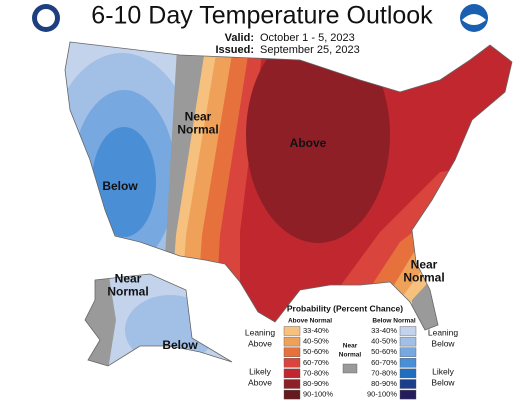 The height and width of the screenshot is (405, 525). Describe the element at coordinates (310, 50) in the screenshot. I see `issued-dates: September 25, 2023` at that location.